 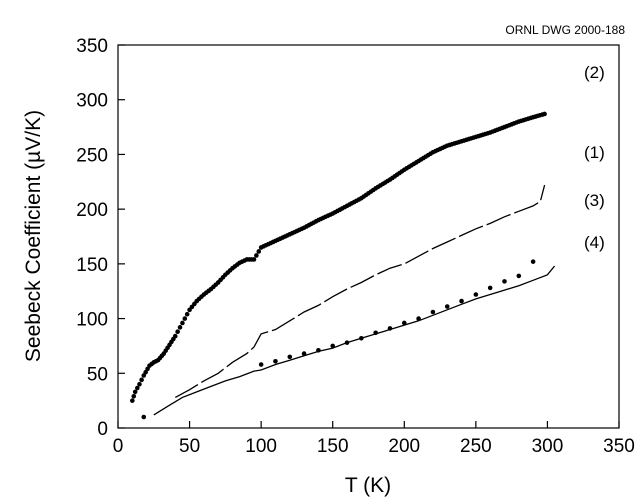 What do you see at coordinates (92, 101) in the screenshot?
I see `y-tick-label: 300` at bounding box center [92, 101].